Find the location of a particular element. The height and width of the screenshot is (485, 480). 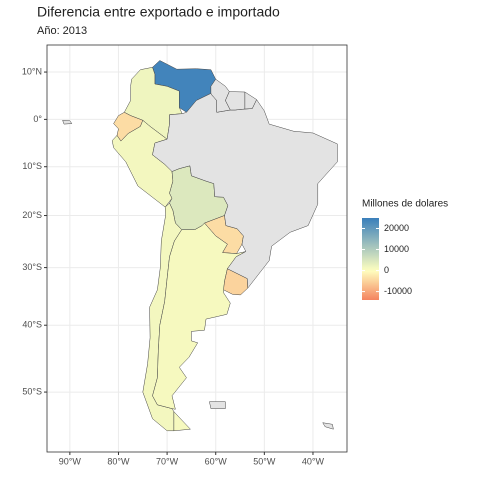

legend-label: 10000 is located at coordinates (396, 249).